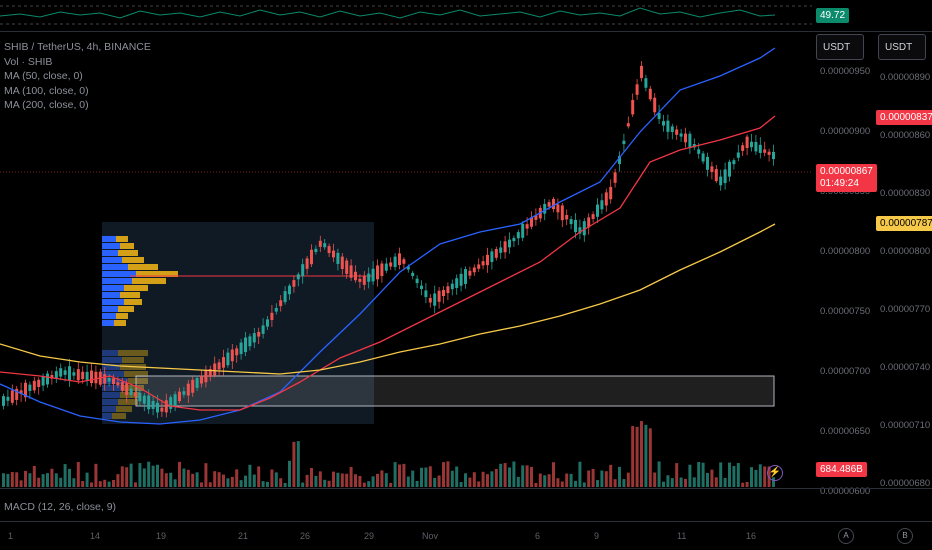 Image resolution: width=932 pixels, height=550 pixels. Describe the element at coordinates (466, 505) in the screenshot. I see `macd-pane: MACD (12, 26, close, 9)` at that location.